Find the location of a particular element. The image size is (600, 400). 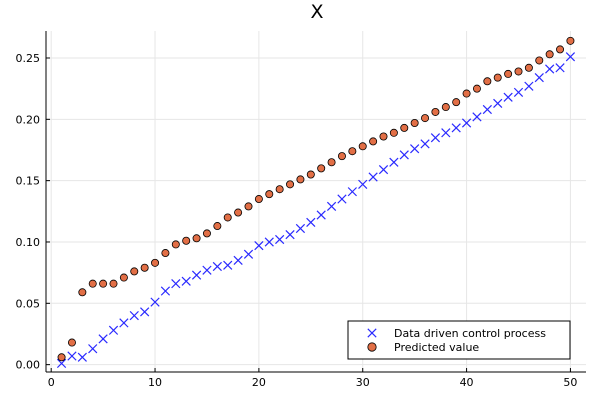

x-tick-label: 10 is located at coordinates (155, 382).